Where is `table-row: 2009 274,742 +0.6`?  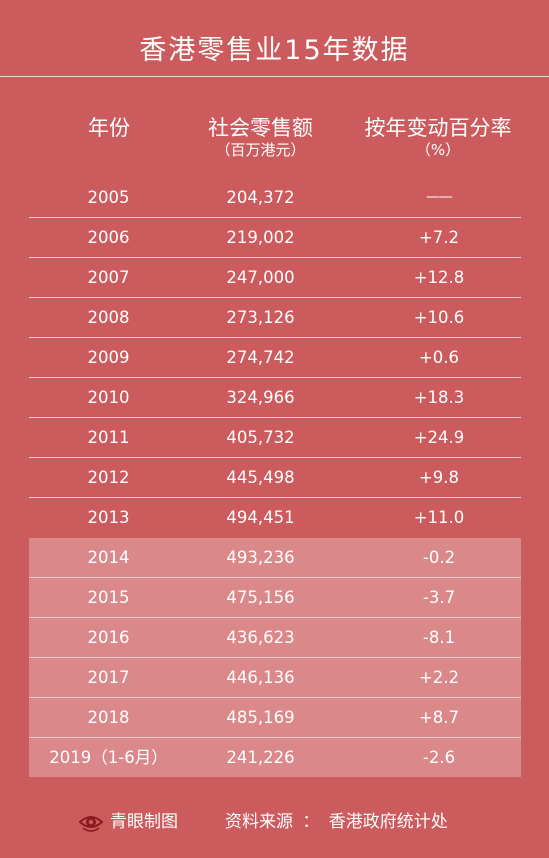 table-row: 2009 274,742 +0.6 is located at coordinates (275, 358).